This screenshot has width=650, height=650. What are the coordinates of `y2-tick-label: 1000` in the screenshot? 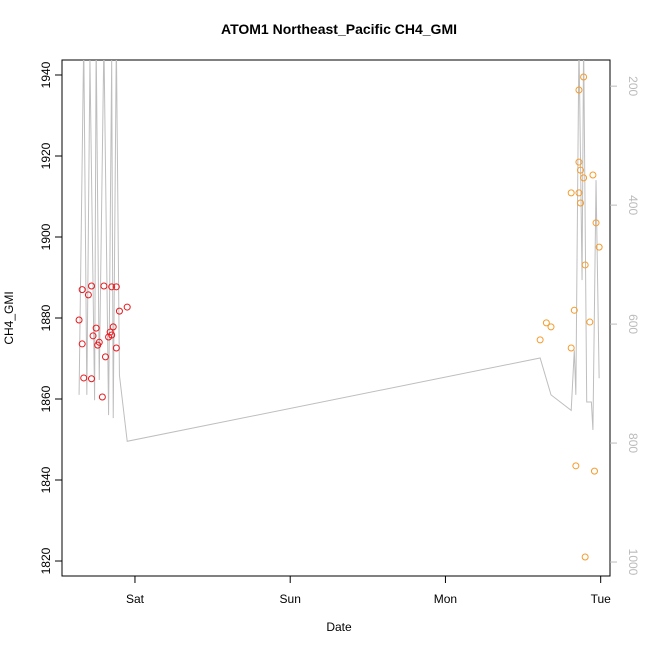 It's located at (633, 562).